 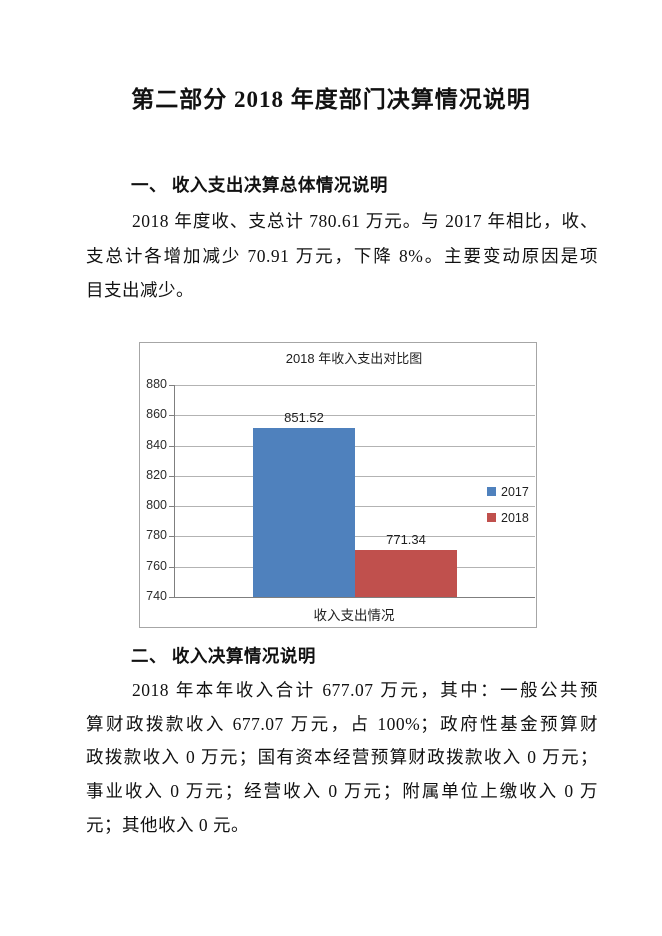 I want to click on y-axis-tick-label: 780, so click(x=156, y=535).